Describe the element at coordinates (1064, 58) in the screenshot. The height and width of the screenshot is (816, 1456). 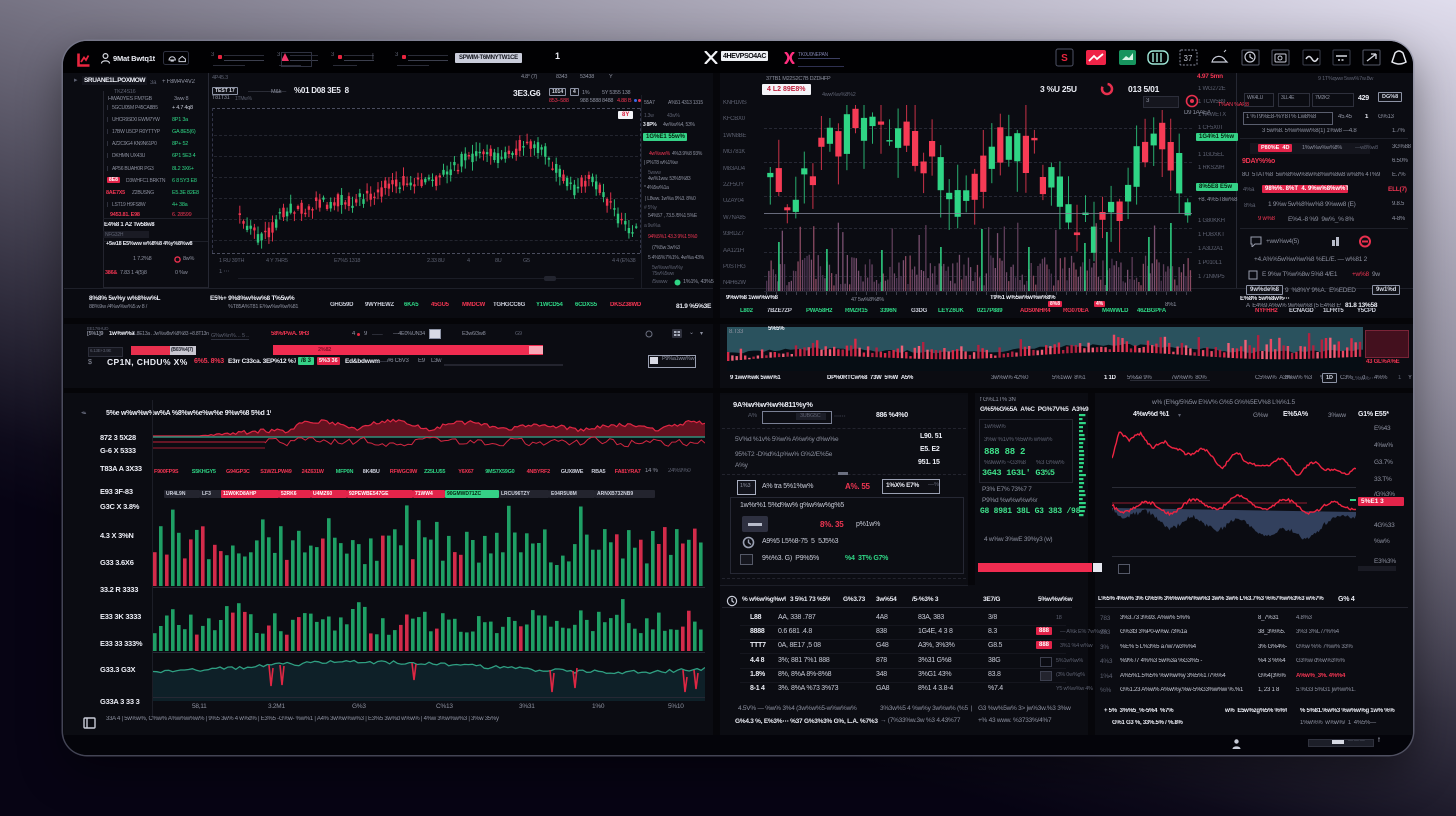
I see `svg-text: S` at that location.